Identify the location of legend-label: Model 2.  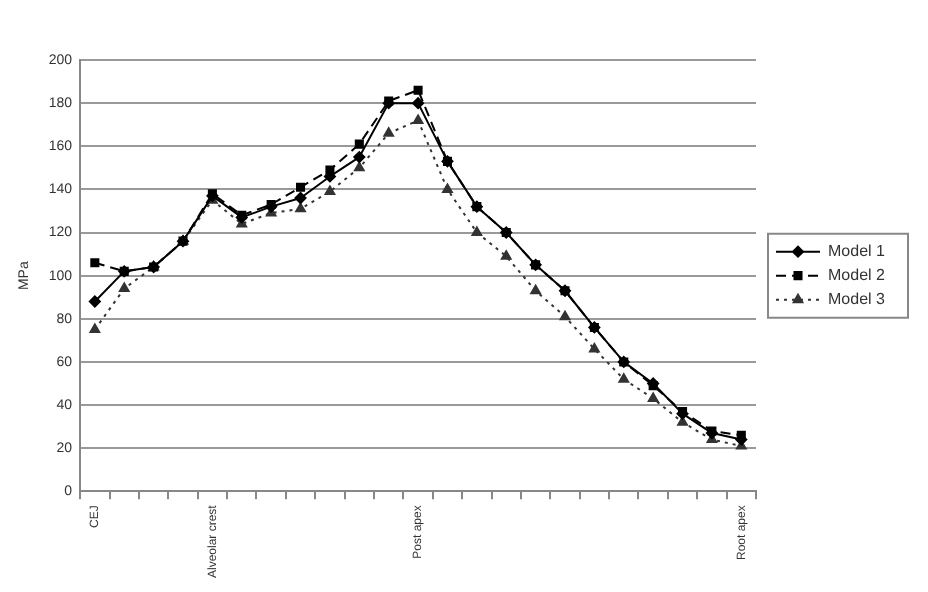
(857, 275).